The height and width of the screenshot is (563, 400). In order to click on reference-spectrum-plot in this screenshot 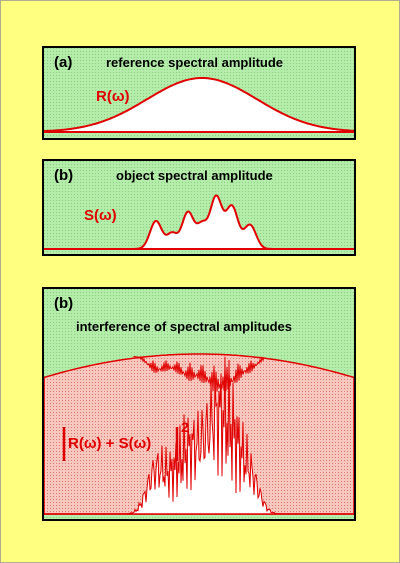, I will do `click(199, 93)`.